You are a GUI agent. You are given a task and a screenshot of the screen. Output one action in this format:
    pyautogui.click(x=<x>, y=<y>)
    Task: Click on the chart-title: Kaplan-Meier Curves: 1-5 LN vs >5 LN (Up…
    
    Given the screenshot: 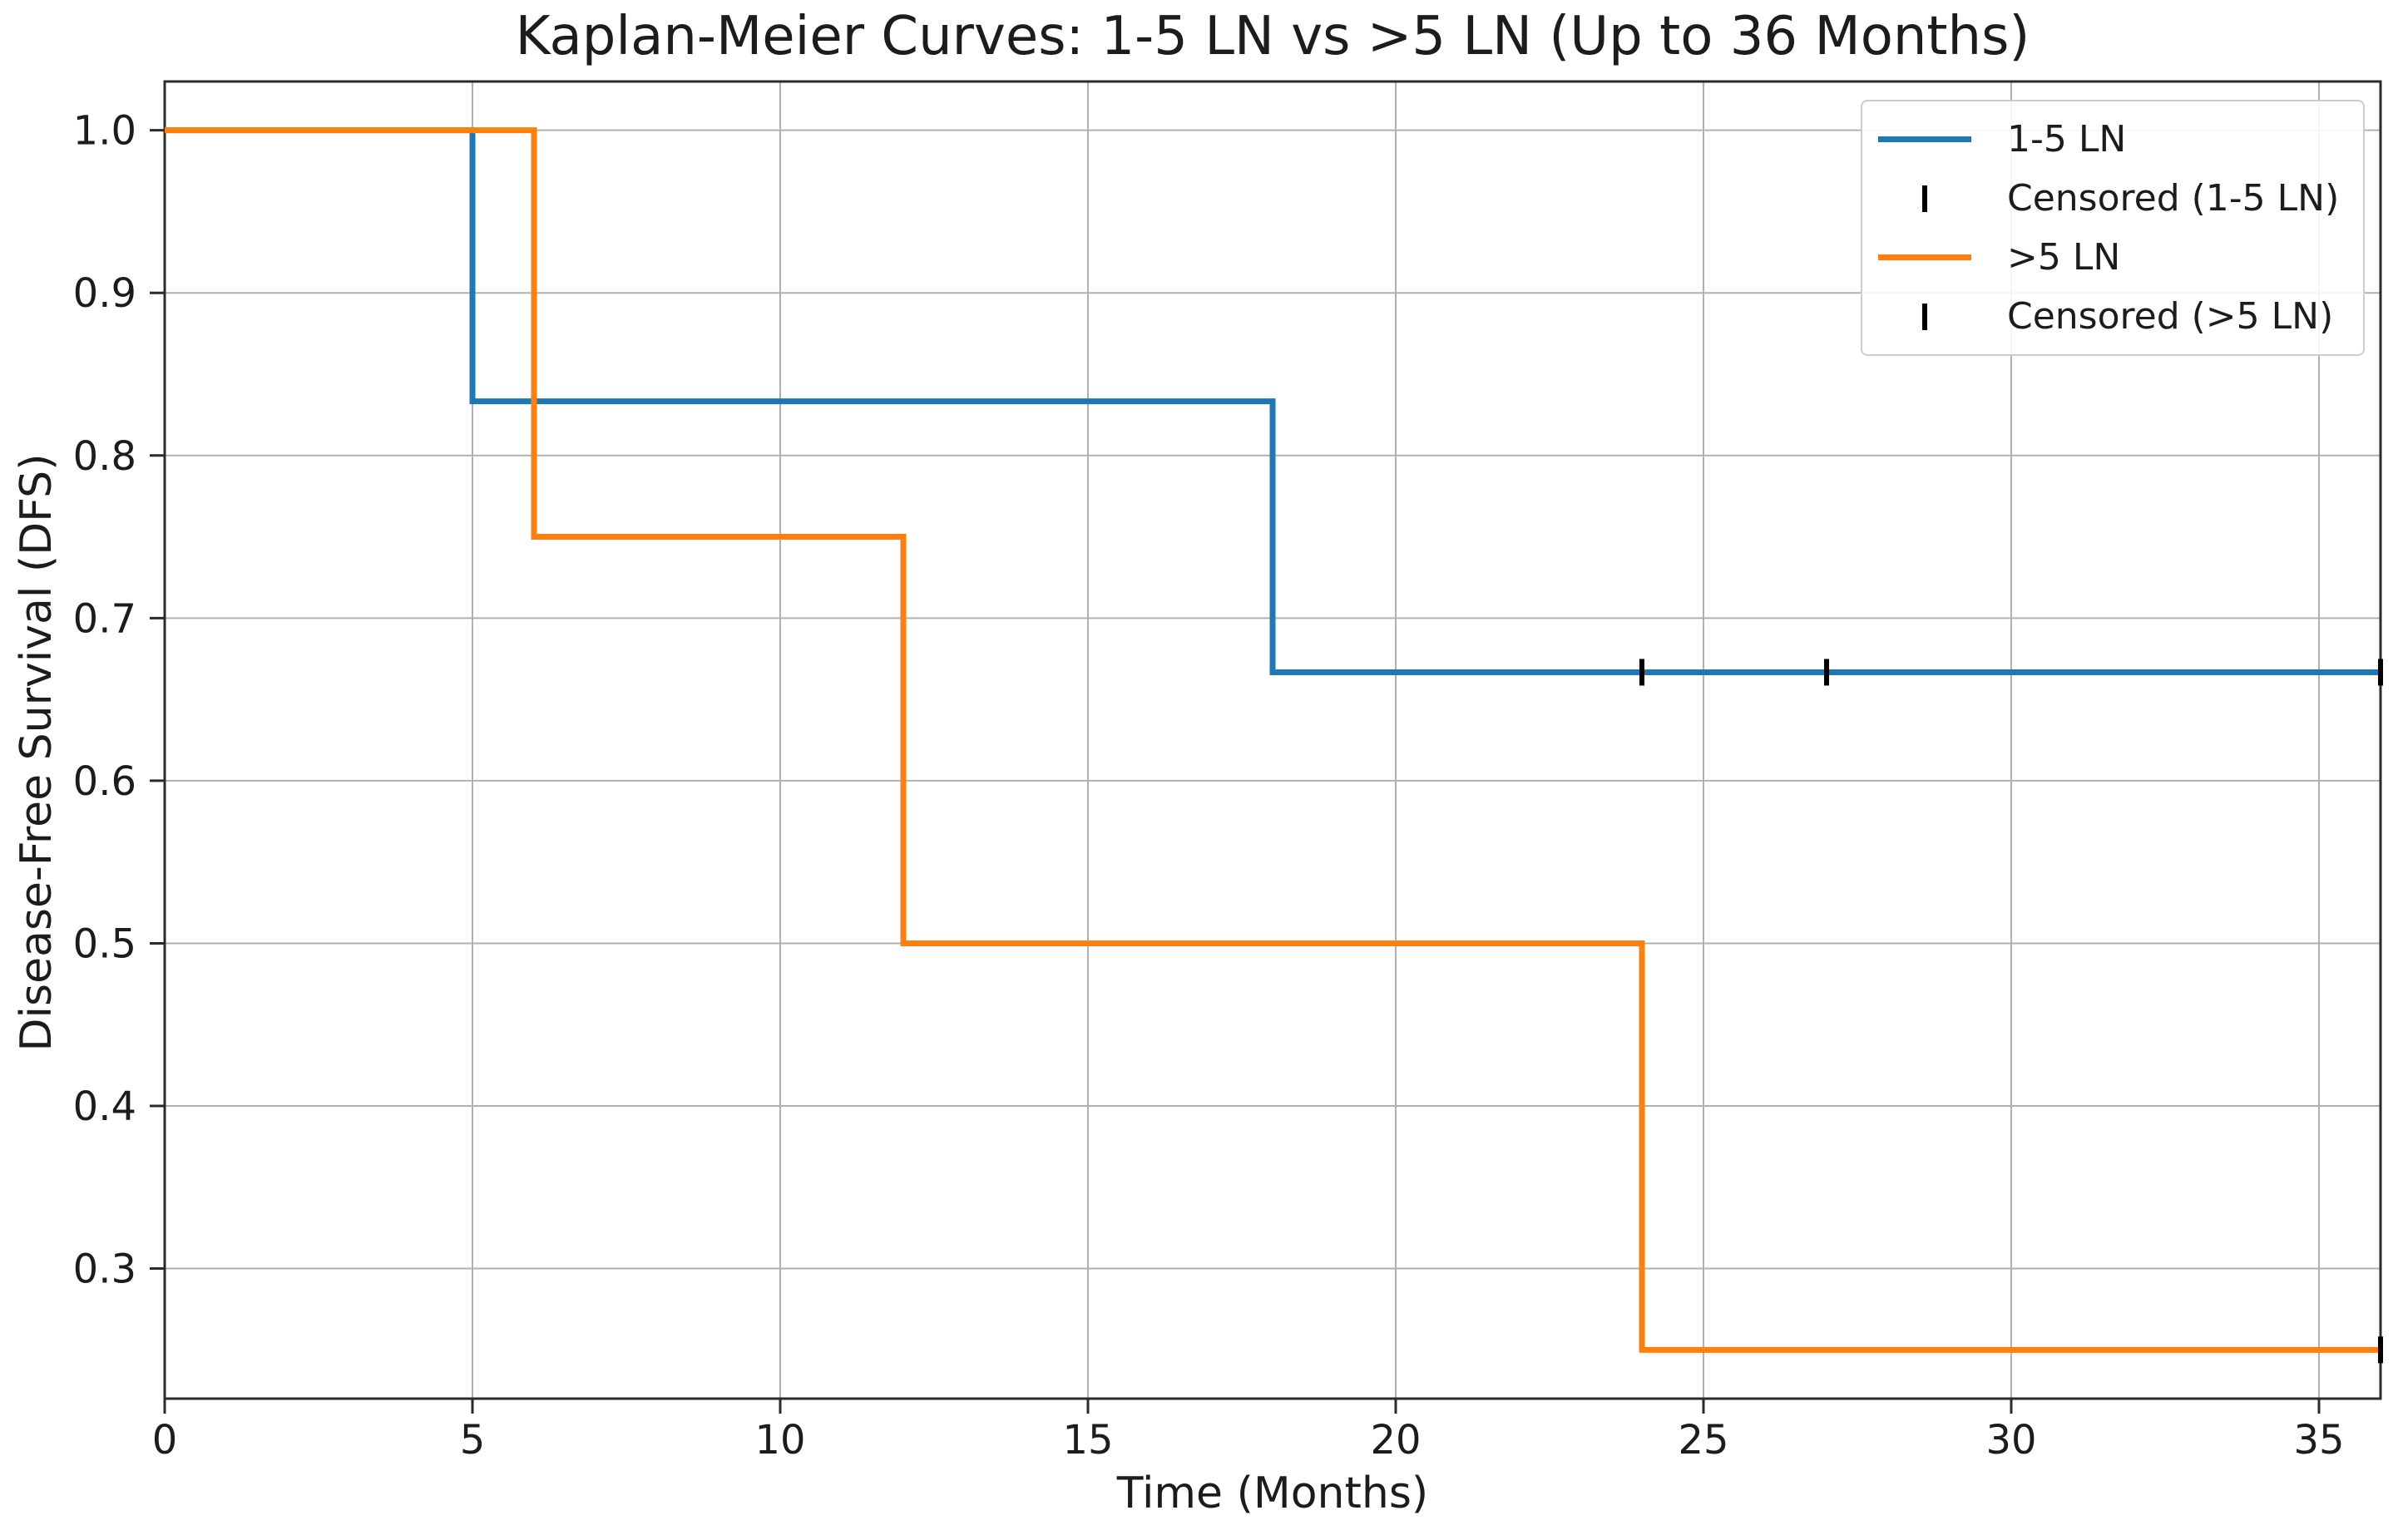 What is the action you would take?
    pyautogui.click(x=1272, y=36)
    